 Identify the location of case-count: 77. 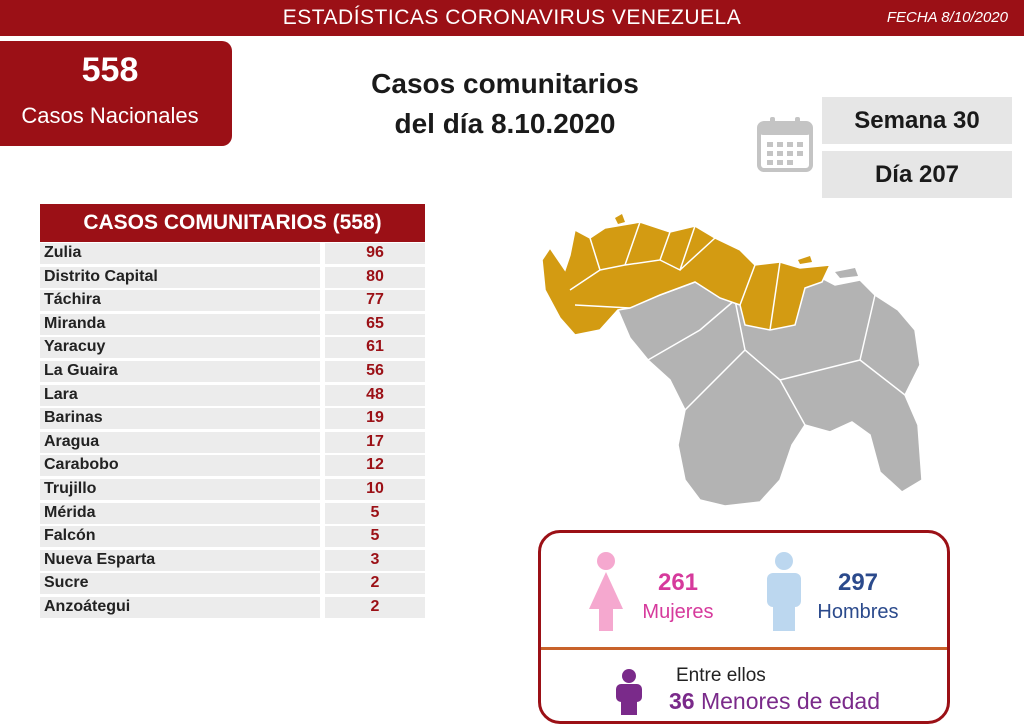
(375, 300).